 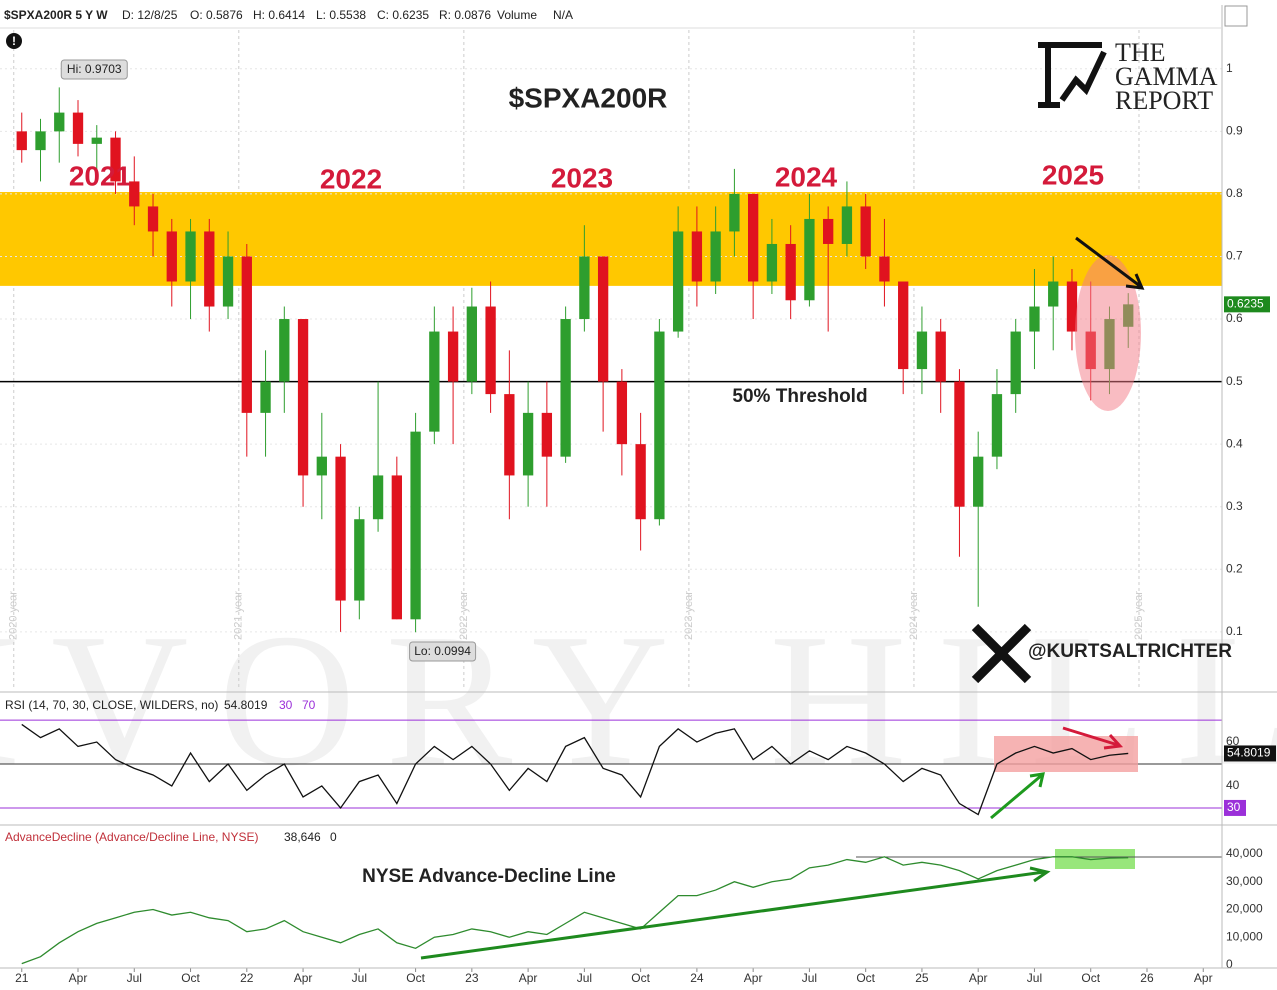 I want to click on x-tick-label: 26, so click(x=1147, y=978).